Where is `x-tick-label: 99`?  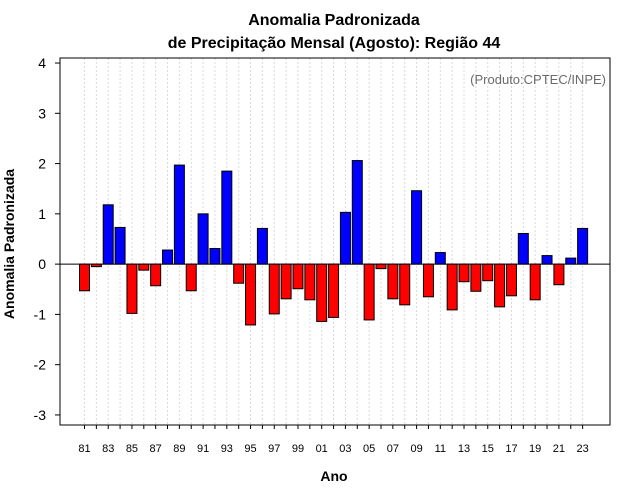
x-tick-label: 99 is located at coordinates (298, 449).